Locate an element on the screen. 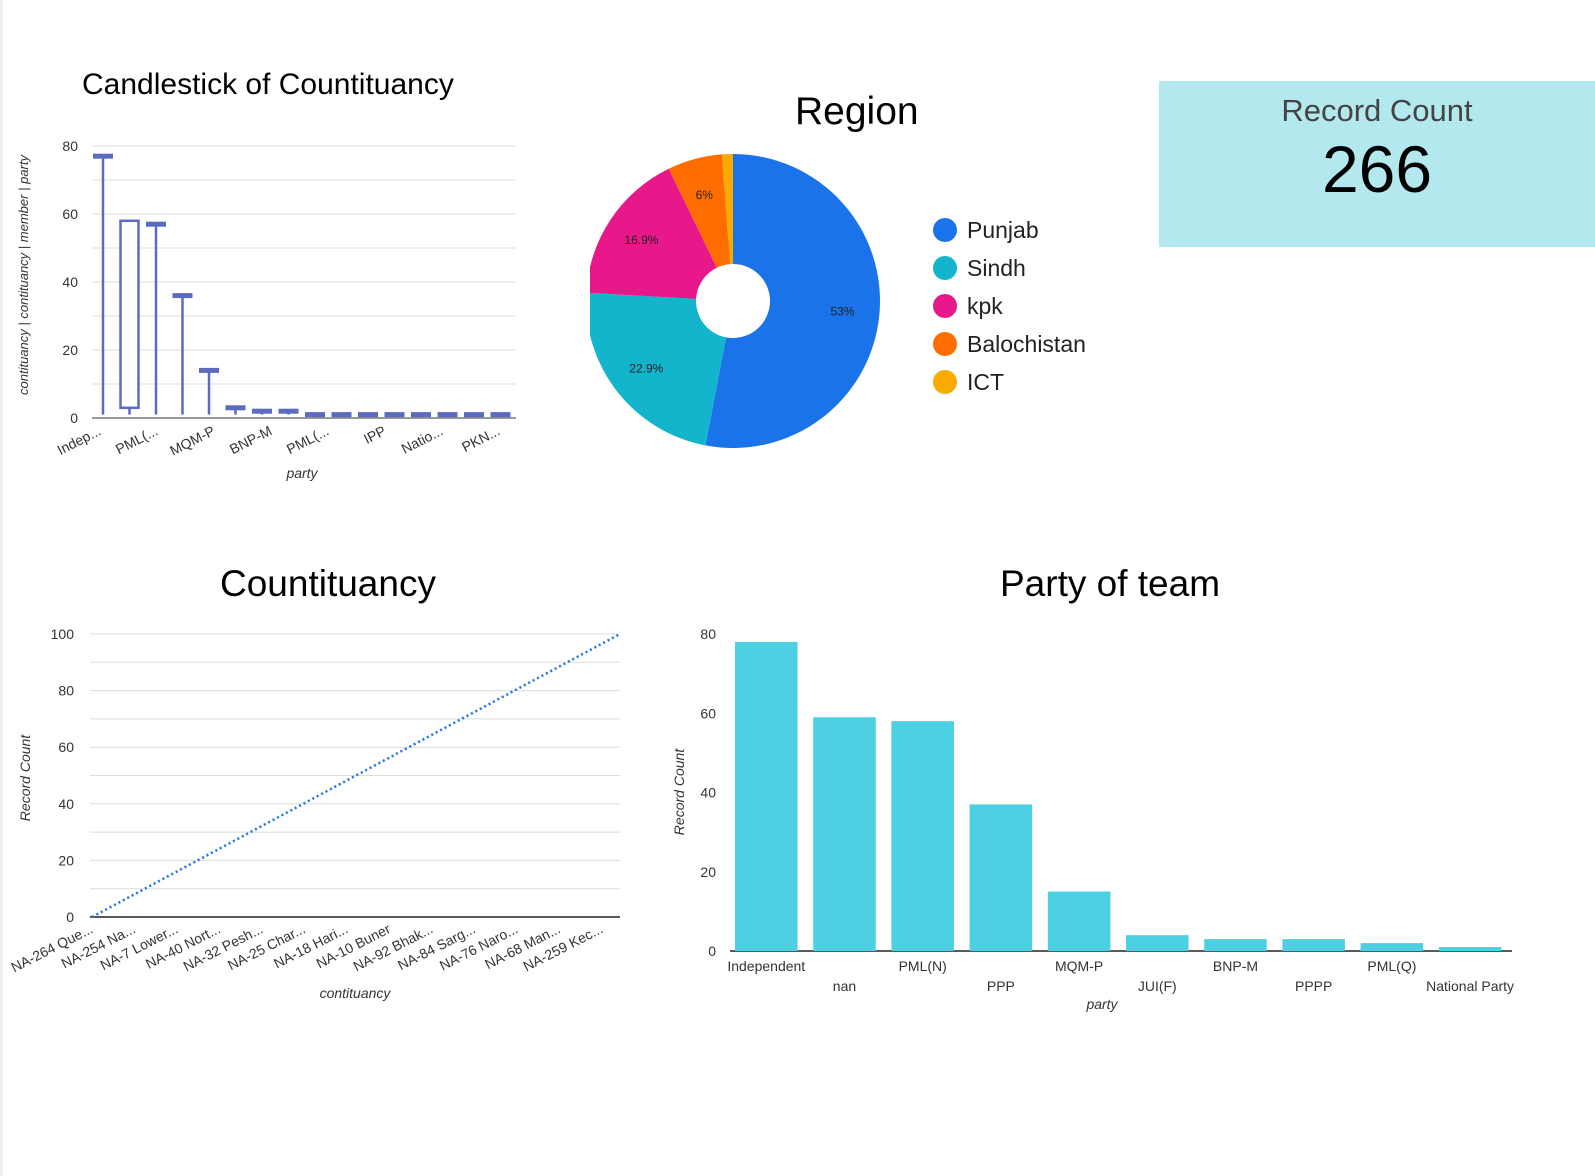  bar-ytick-label: 0 is located at coordinates (712, 951).